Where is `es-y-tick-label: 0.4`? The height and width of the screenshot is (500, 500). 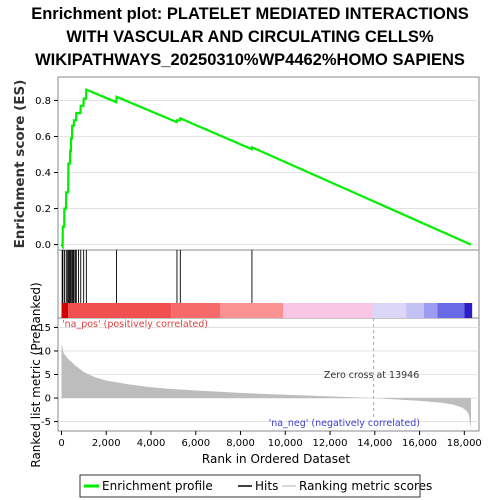 es-y-tick-label: 0.4 is located at coordinates (43, 173).